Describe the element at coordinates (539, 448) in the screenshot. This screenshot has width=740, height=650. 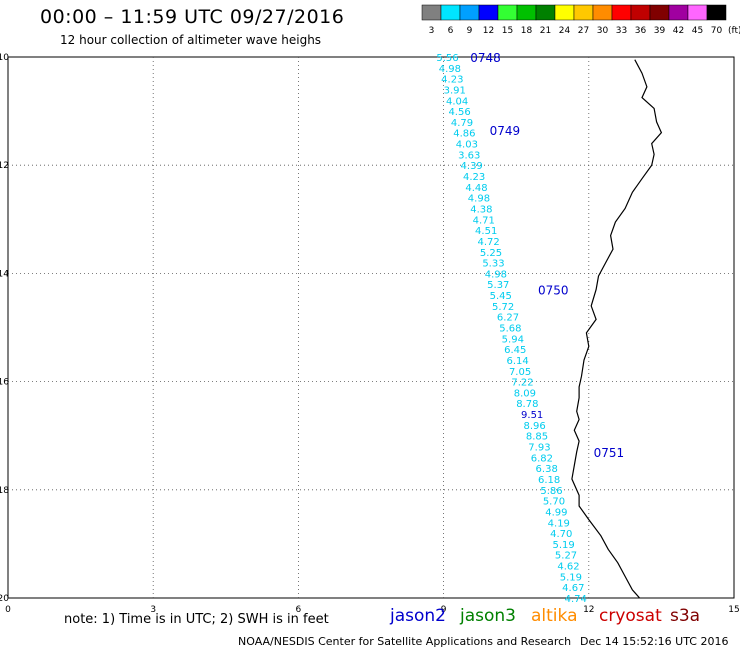
I see `wave-height-value: 7.93` at that location.